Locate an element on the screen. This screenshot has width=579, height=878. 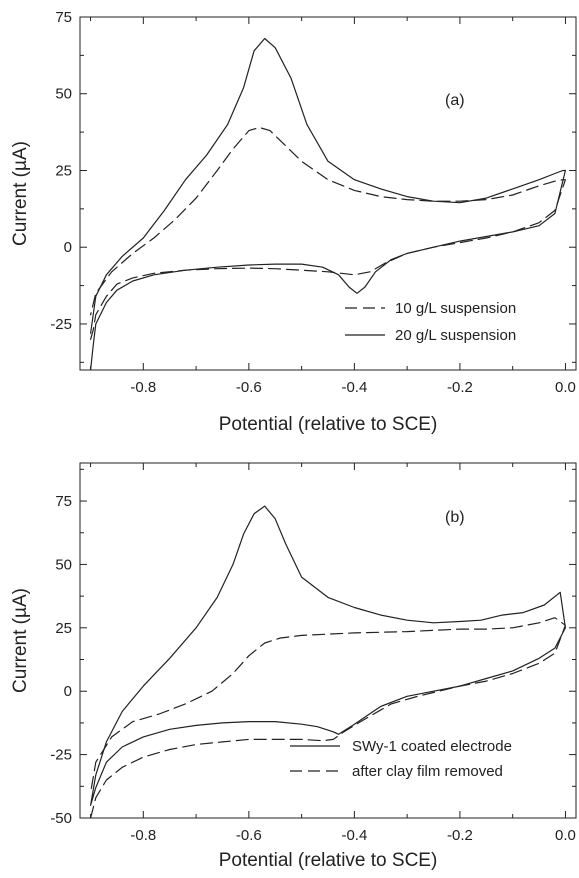
legend-label-2: after clay film removed is located at coordinates (427, 771).